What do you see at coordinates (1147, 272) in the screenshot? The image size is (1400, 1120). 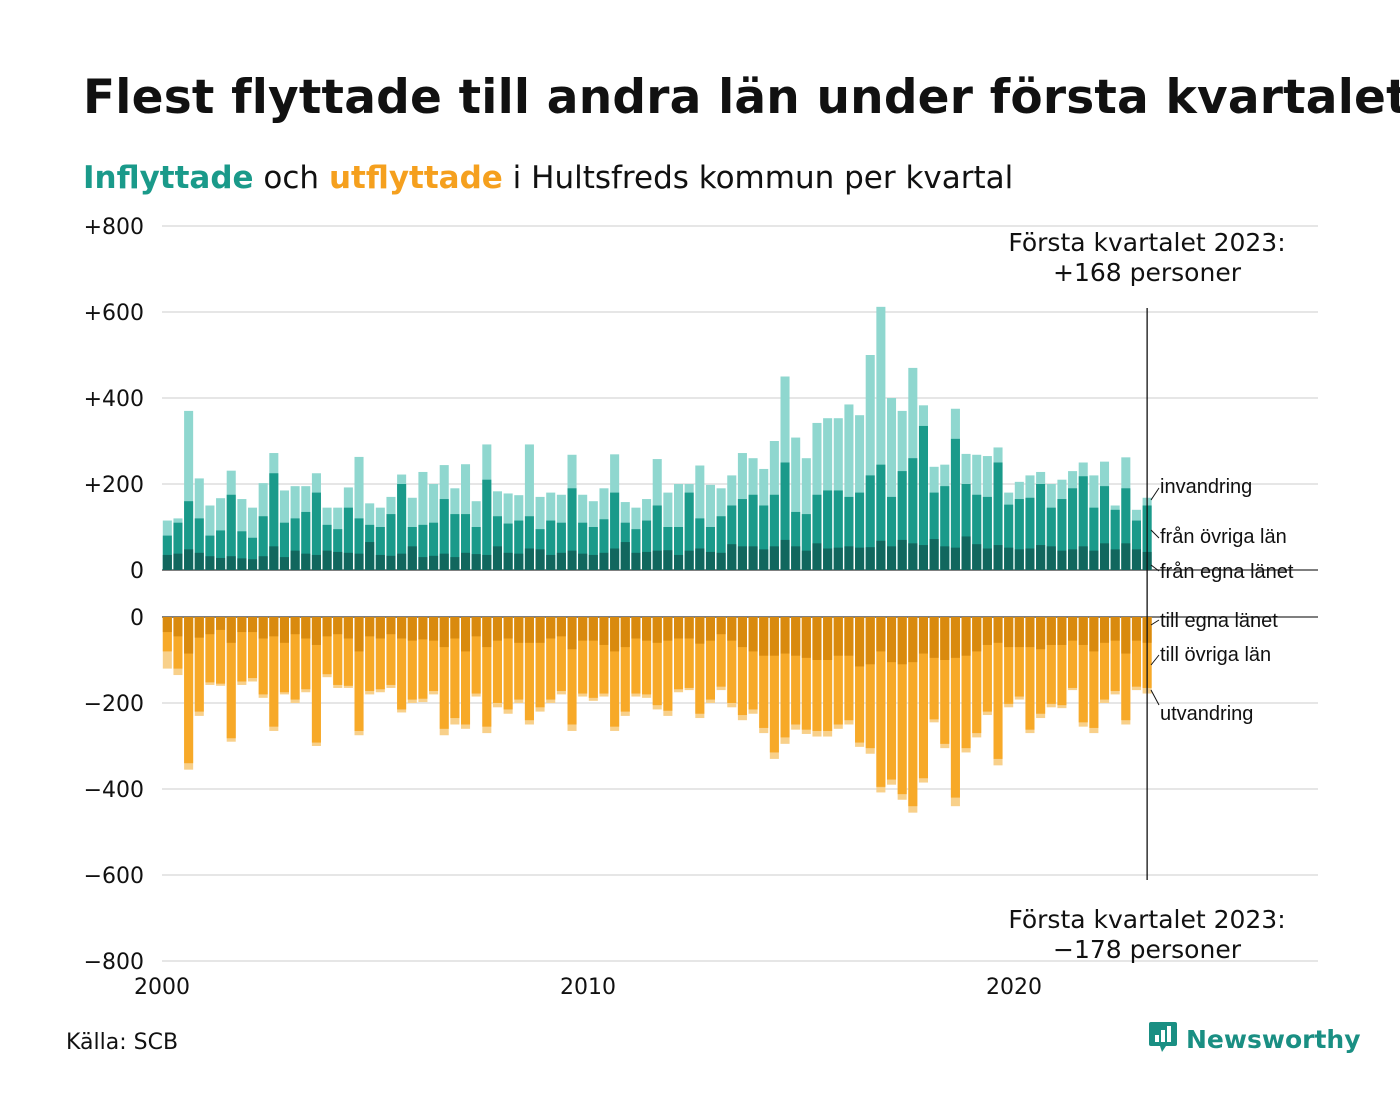 I see `top-annotation-line2: +168 personer` at bounding box center [1147, 272].